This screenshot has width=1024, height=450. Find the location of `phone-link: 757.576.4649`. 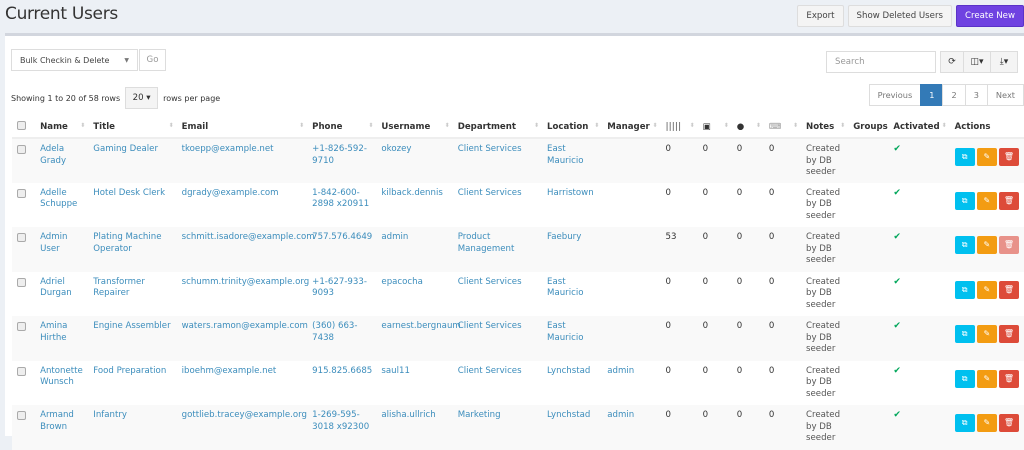

phone-link: 757.576.4649 is located at coordinates (342, 249).